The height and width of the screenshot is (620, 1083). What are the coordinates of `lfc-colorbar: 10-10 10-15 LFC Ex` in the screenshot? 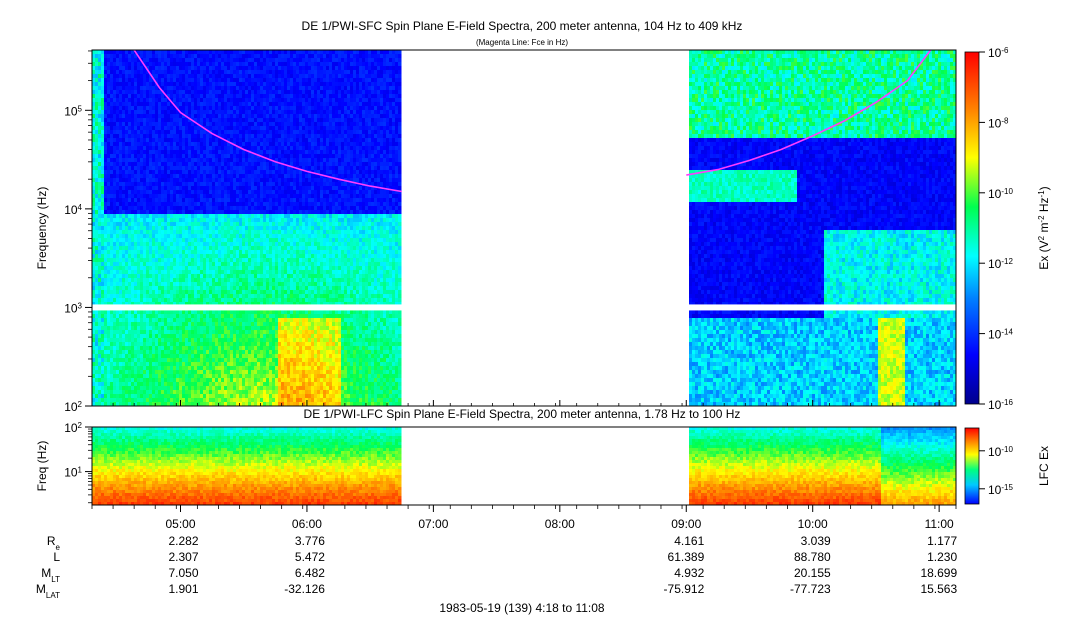 It's located at (1007, 466).